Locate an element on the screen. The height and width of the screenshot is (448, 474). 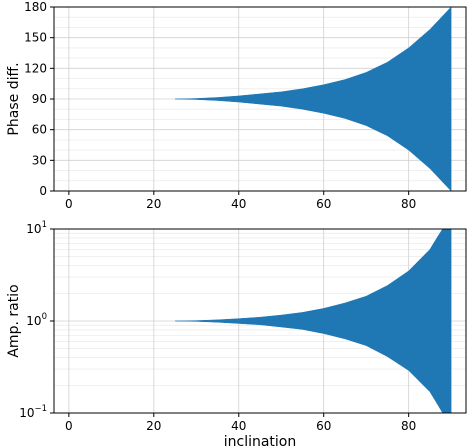
x-axis-label: inclination is located at coordinates (260, 441).